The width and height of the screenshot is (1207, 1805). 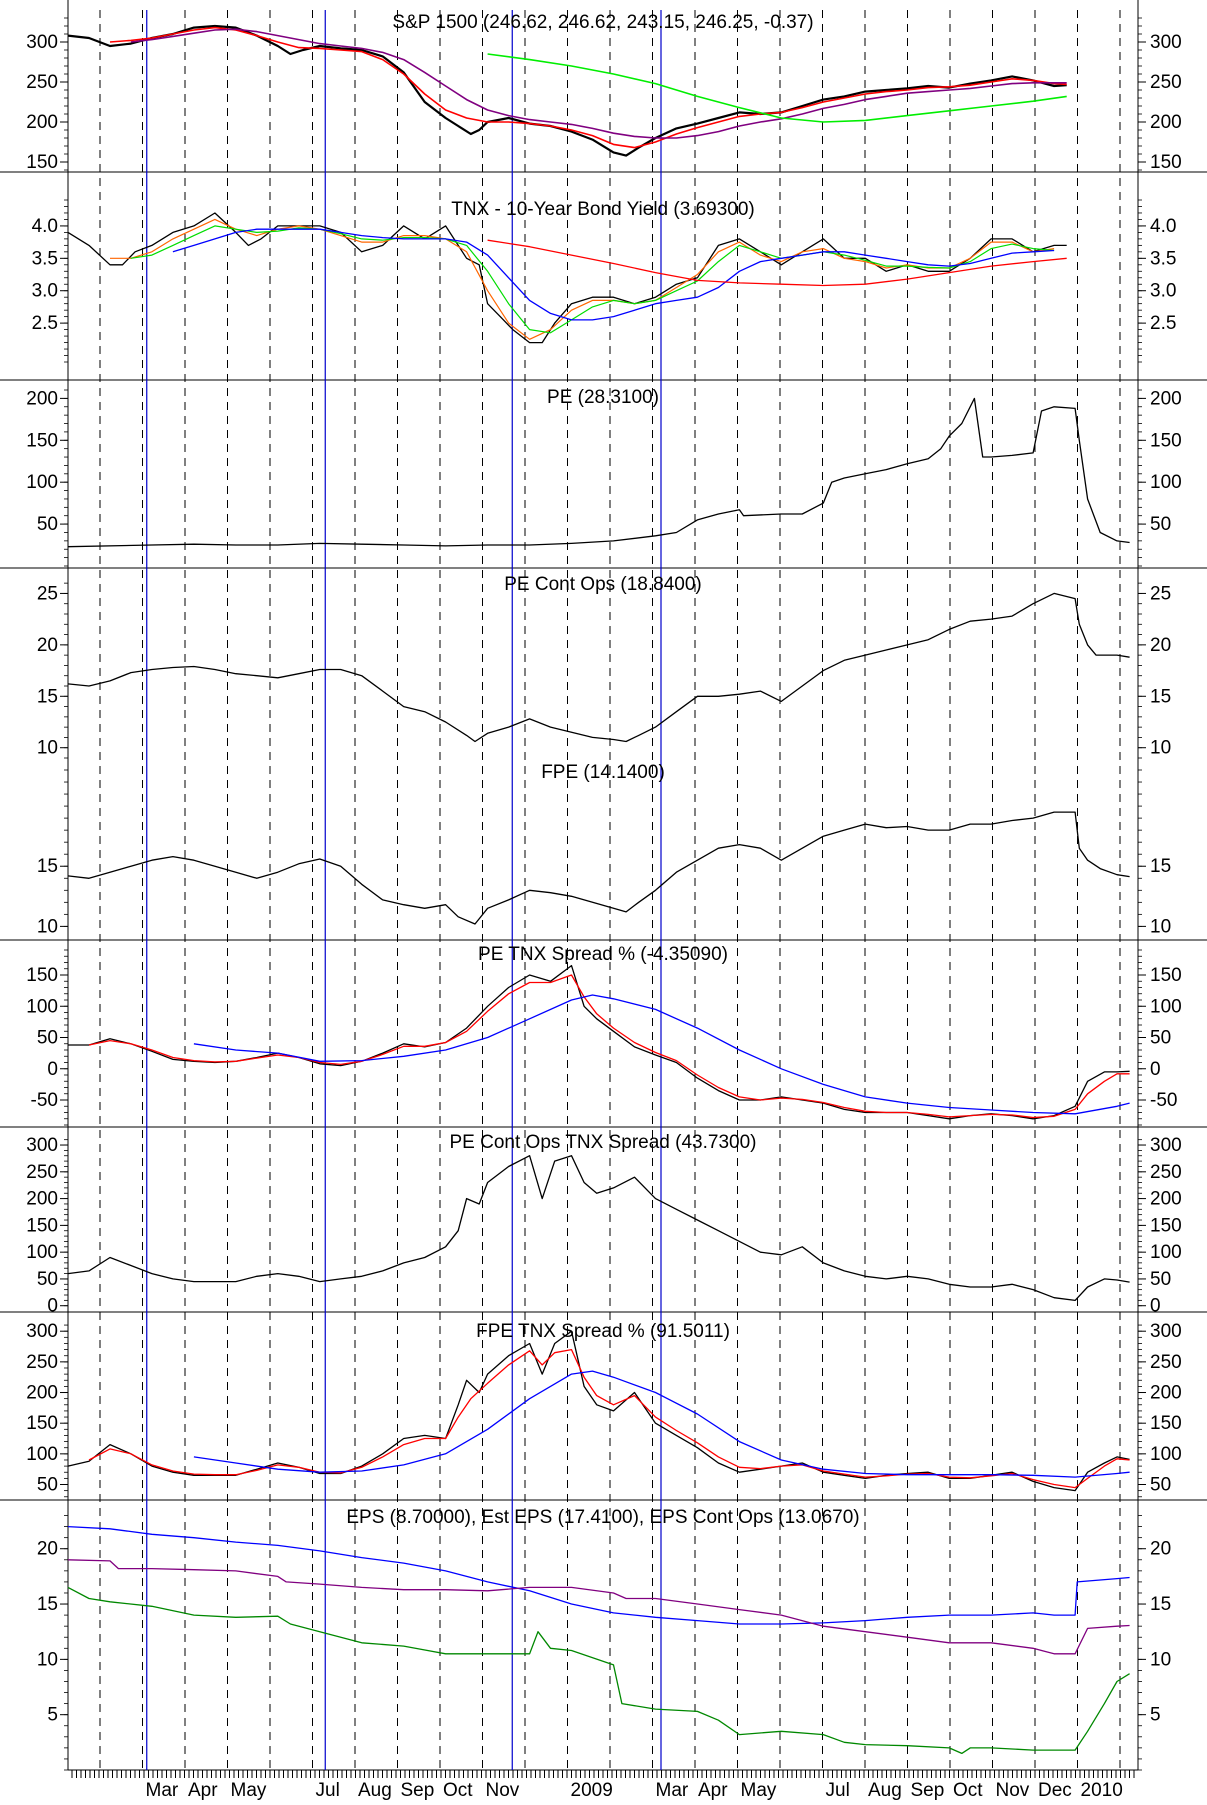 What do you see at coordinates (603, 1774) in the screenshot?
I see `x-axis-ticks` at bounding box center [603, 1774].